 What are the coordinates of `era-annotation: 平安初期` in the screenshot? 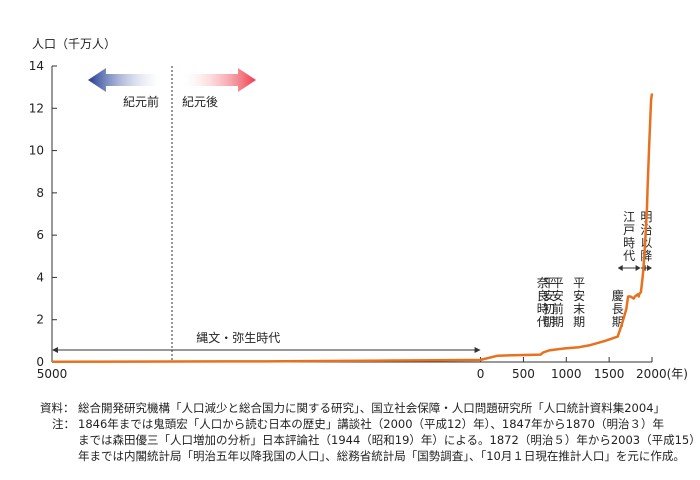 It's located at (549, 302).